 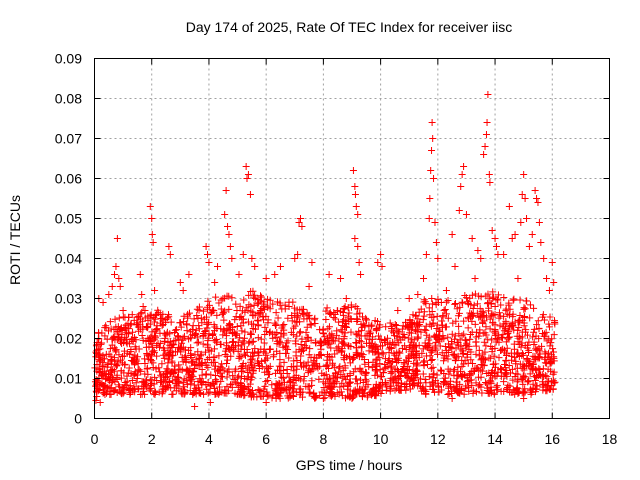 What do you see at coordinates (68, 139) in the screenshot?
I see `y-tick-label: 0.07` at bounding box center [68, 139].